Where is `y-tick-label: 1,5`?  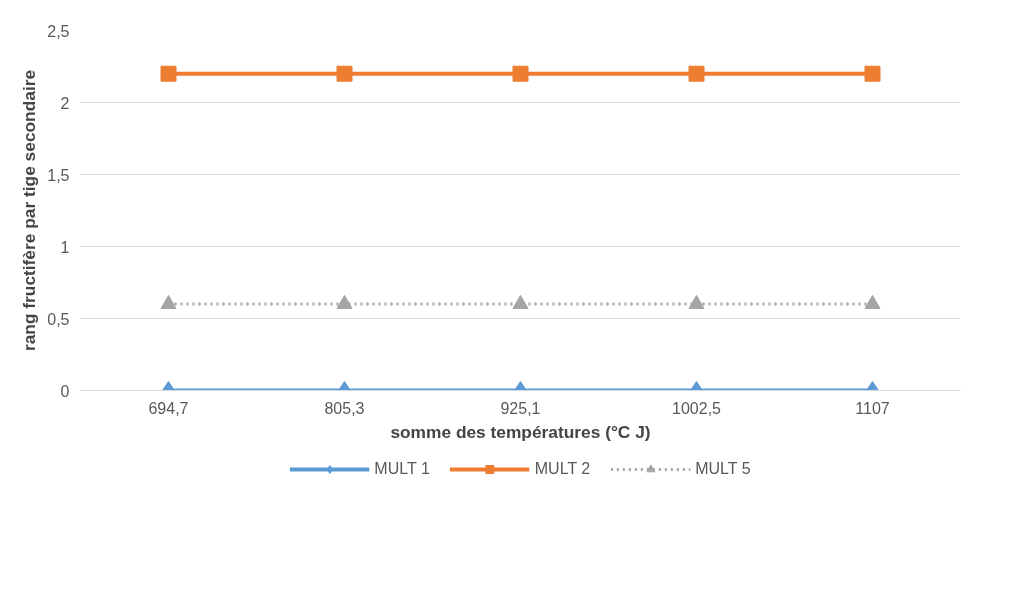
y-tick-label: 1,5 is located at coordinates (58, 175).